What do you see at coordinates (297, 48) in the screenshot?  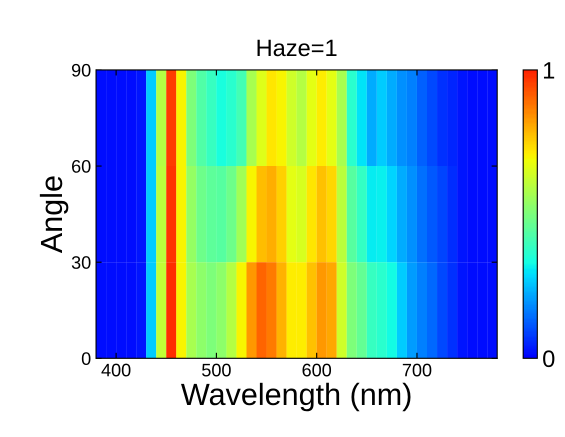 I see `chart-title: Haze=1` at bounding box center [297, 48].